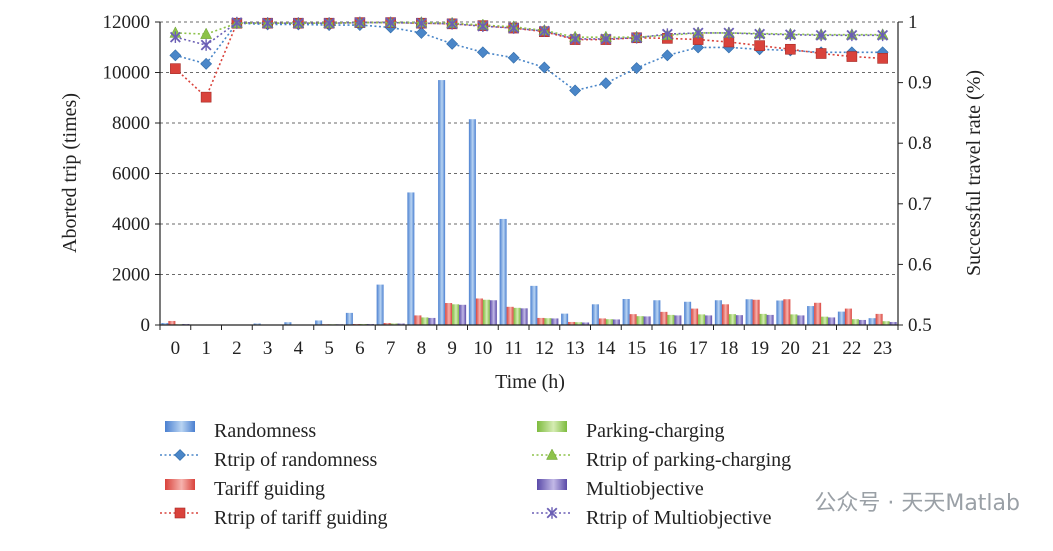  Describe the element at coordinates (70, 173) in the screenshot. I see `y-axis-title: Aborted trip (times)` at that location.